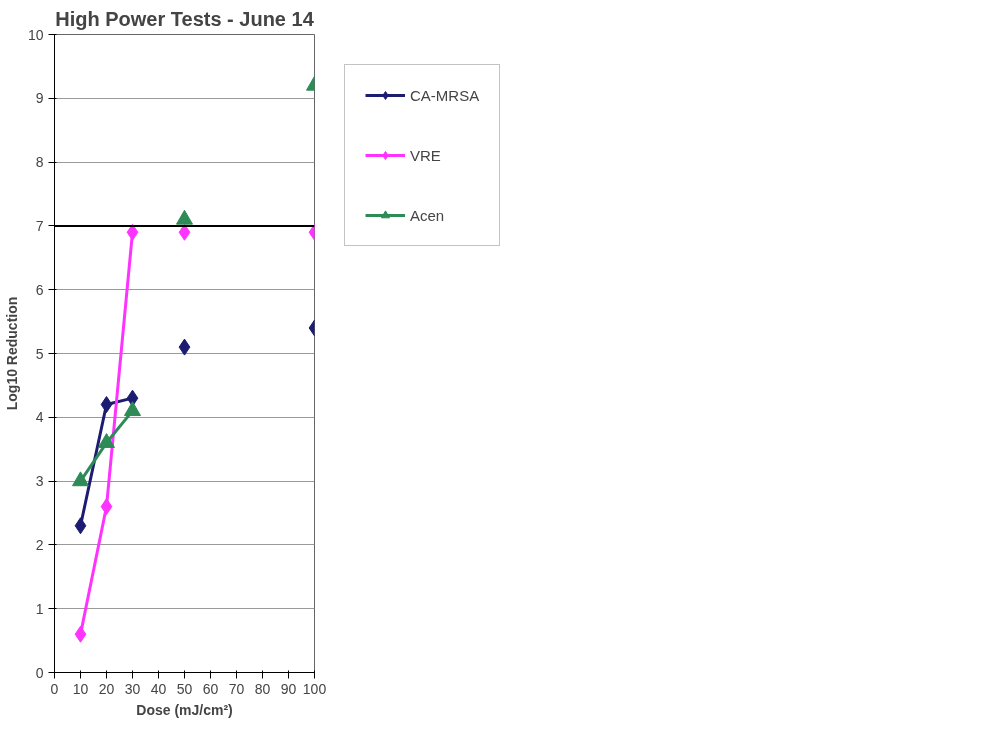 This screenshot has height=734, width=1007. I want to click on x-tick-label: 90, so click(288, 688).